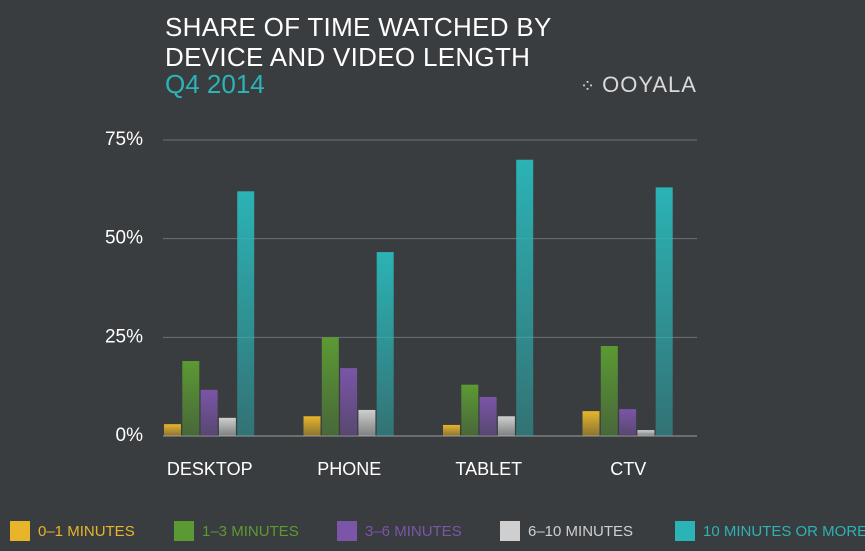 This screenshot has width=865, height=551. I want to click on logo: ⁘ OOYALA, so click(638, 85).